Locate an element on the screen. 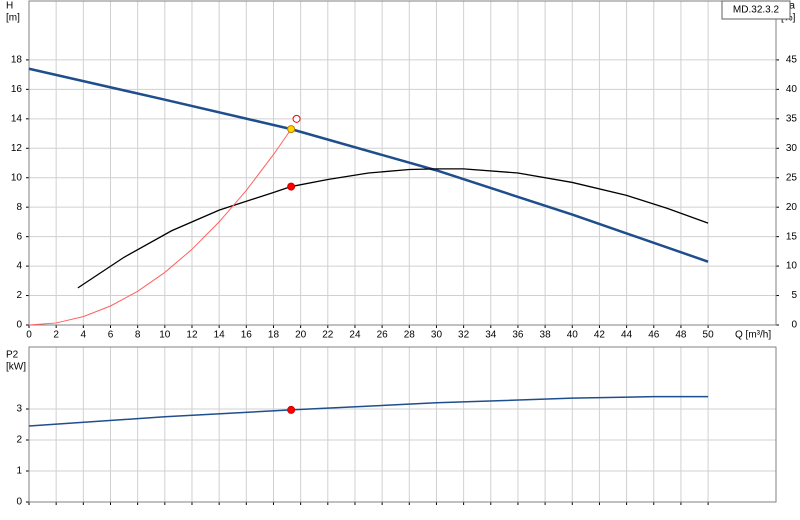 This screenshot has height=520, width=800. y-tick-label: 4 is located at coordinates (19, 266).